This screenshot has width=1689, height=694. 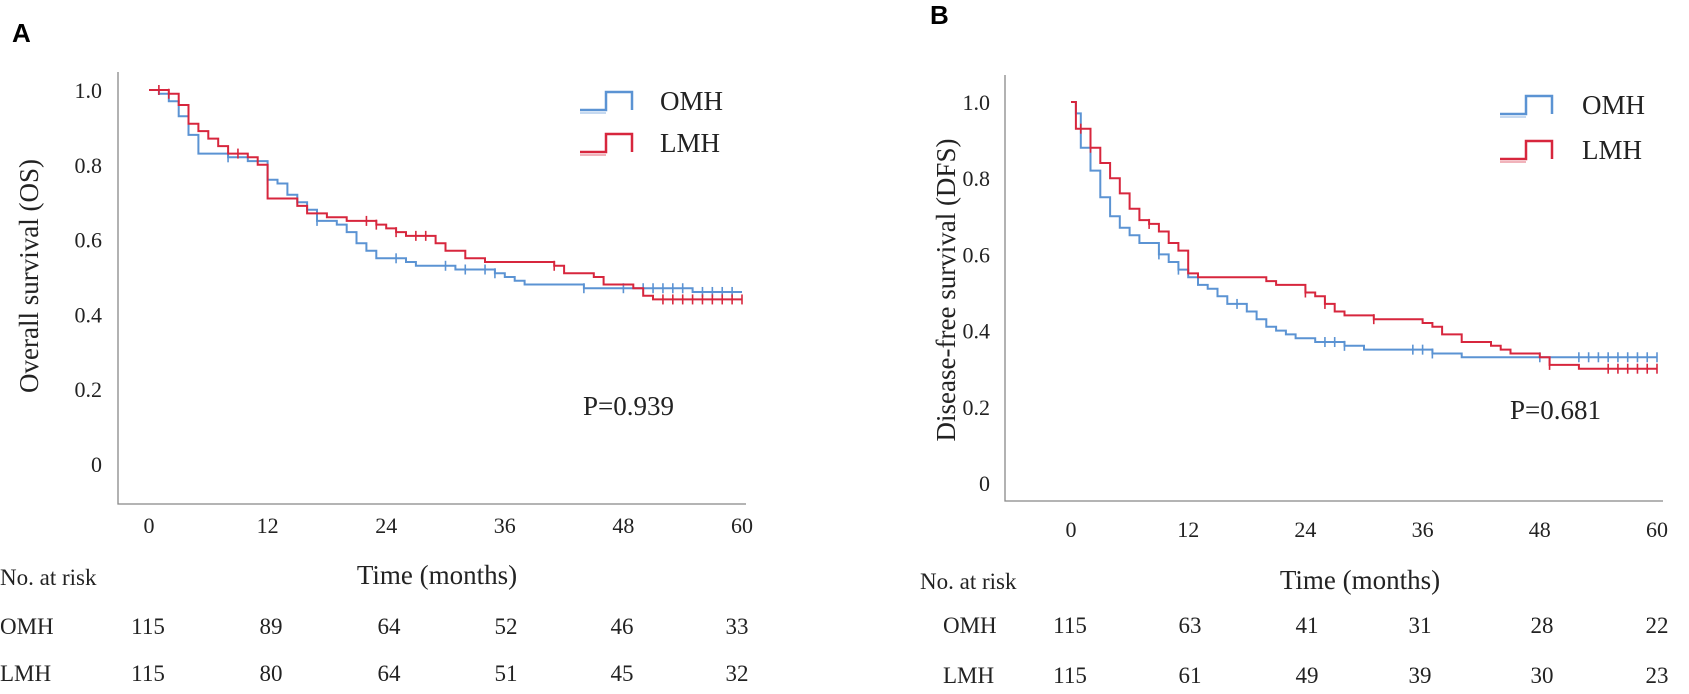 I want to click on risk-count: 22, so click(x=1657, y=625).